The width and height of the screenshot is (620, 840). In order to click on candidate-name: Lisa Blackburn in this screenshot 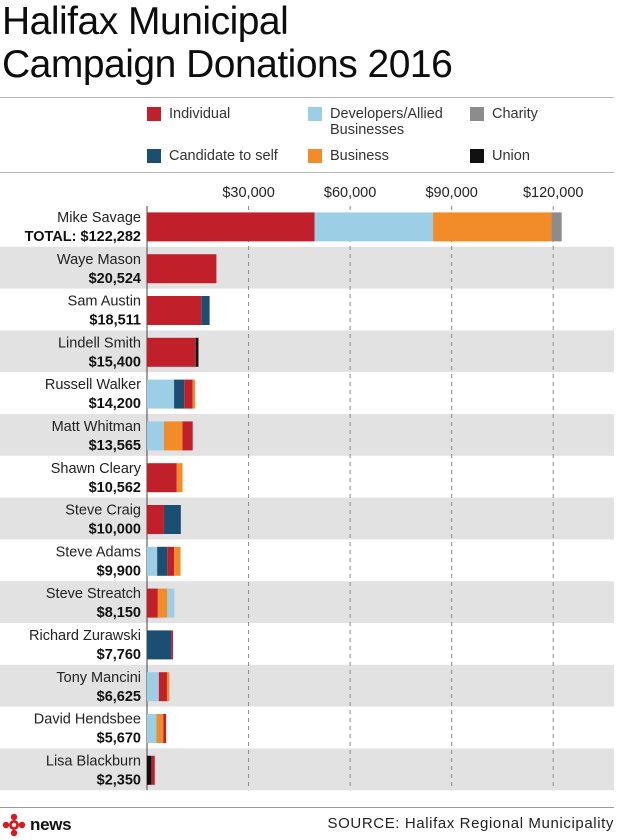, I will do `click(93, 761)`.